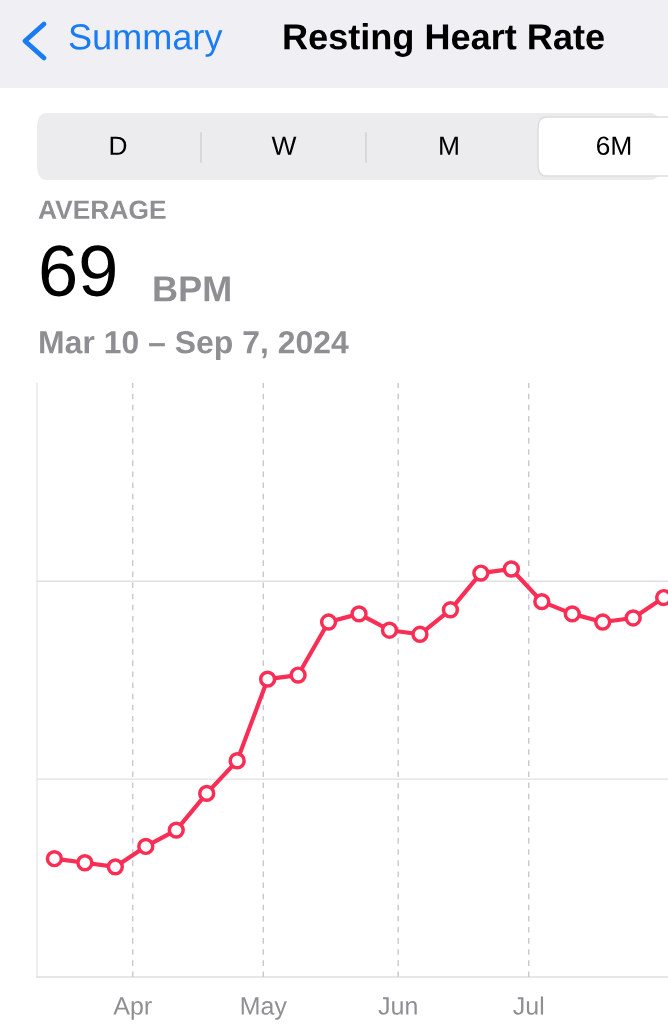 The width and height of the screenshot is (668, 1024). What do you see at coordinates (444, 40) in the screenshot?
I see `chart-title: Resting Heart Rate` at bounding box center [444, 40].